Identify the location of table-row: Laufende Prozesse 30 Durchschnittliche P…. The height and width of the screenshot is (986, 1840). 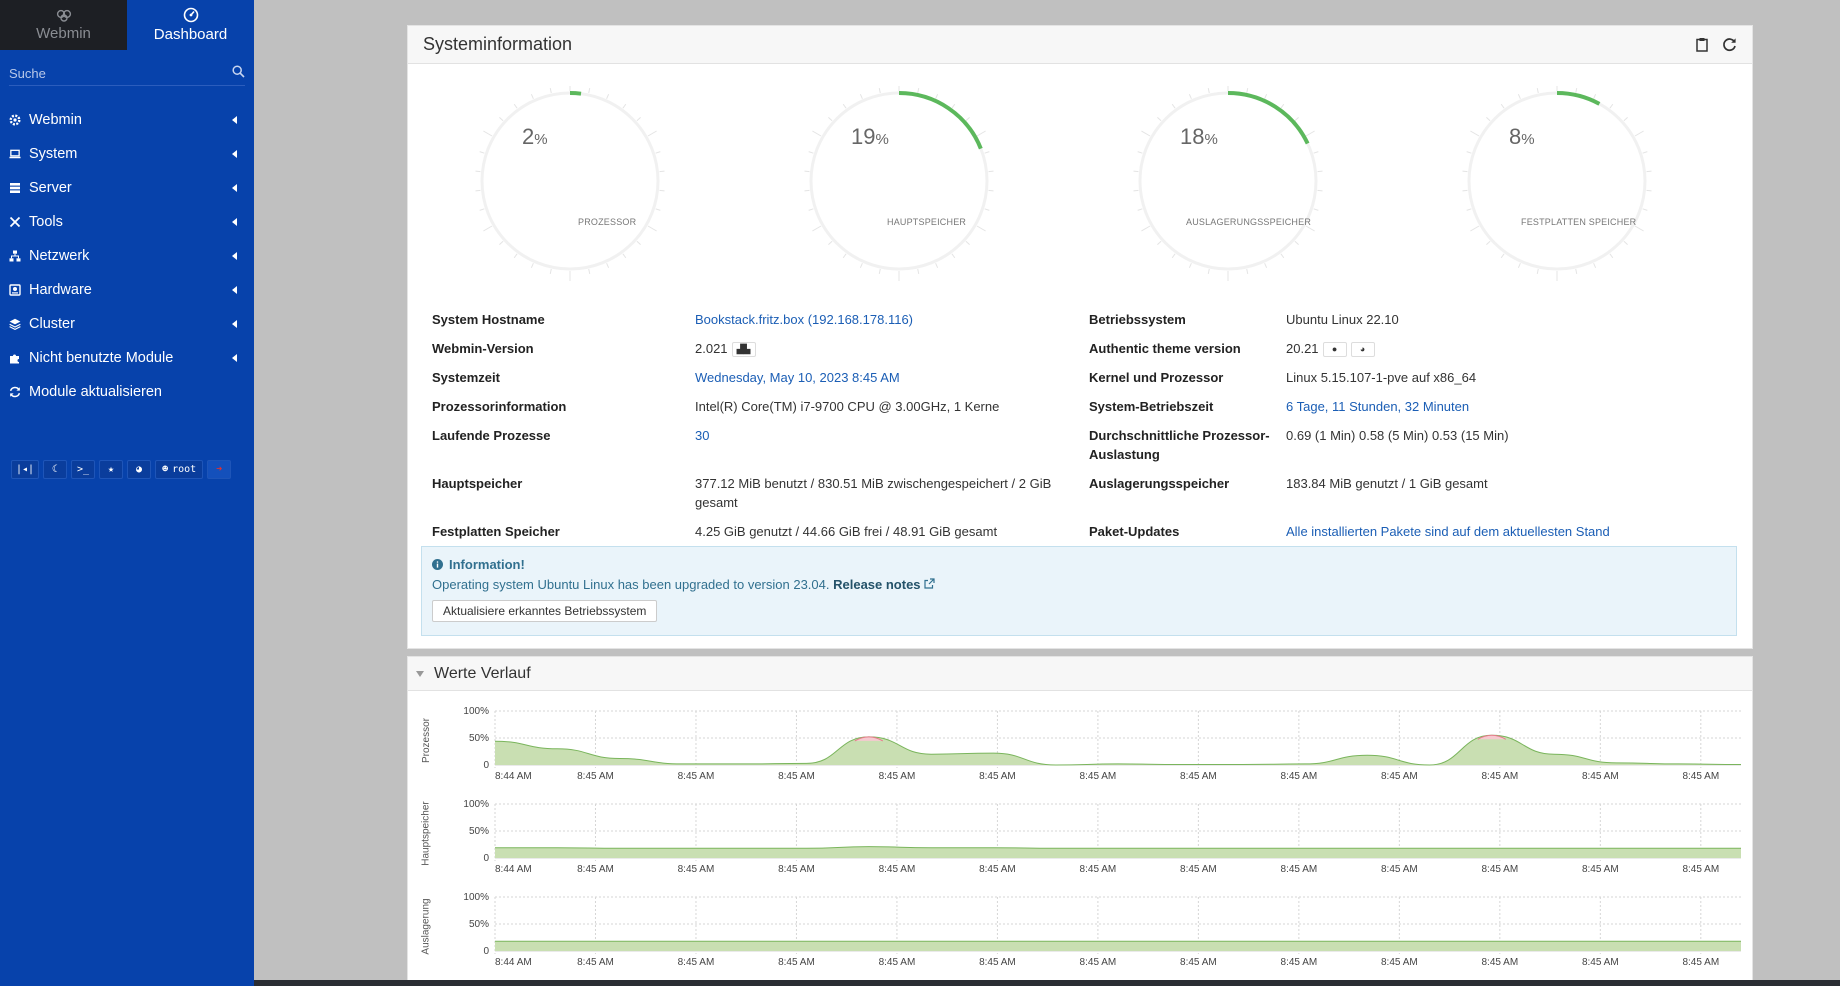
(1088, 445).